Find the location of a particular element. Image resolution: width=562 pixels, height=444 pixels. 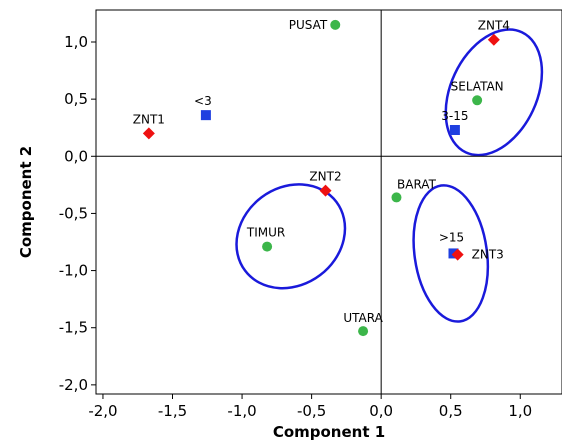

x-tick-label: 1,0 is located at coordinates (520, 411).